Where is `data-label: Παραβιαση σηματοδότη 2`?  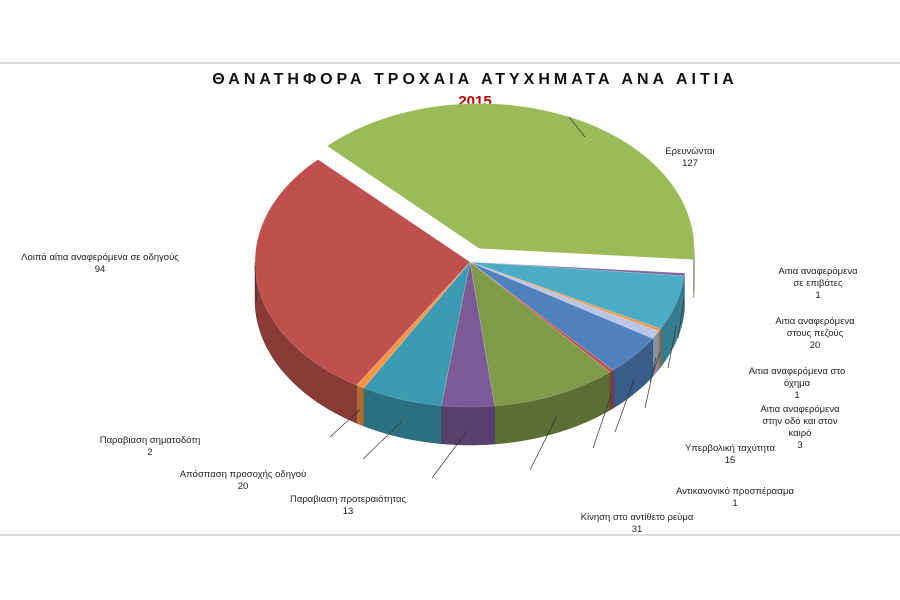 data-label: Παραβιαση σηματοδότη 2 is located at coordinates (150, 447).